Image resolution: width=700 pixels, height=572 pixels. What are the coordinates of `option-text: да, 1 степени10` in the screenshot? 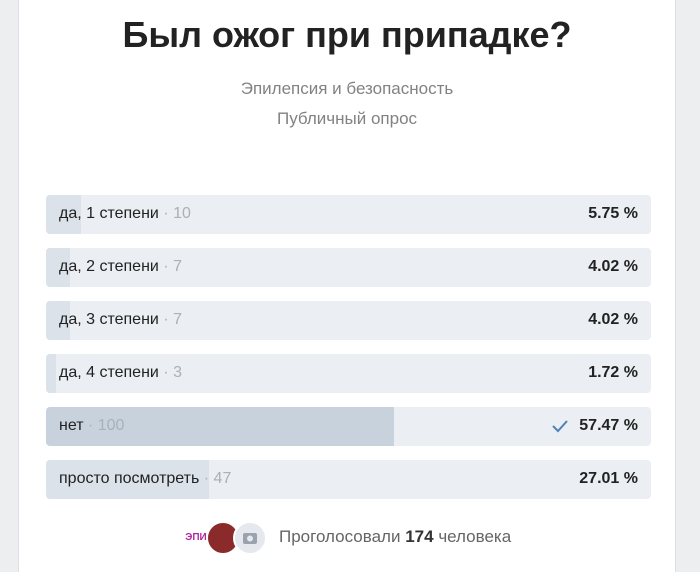 It's located at (125, 214).